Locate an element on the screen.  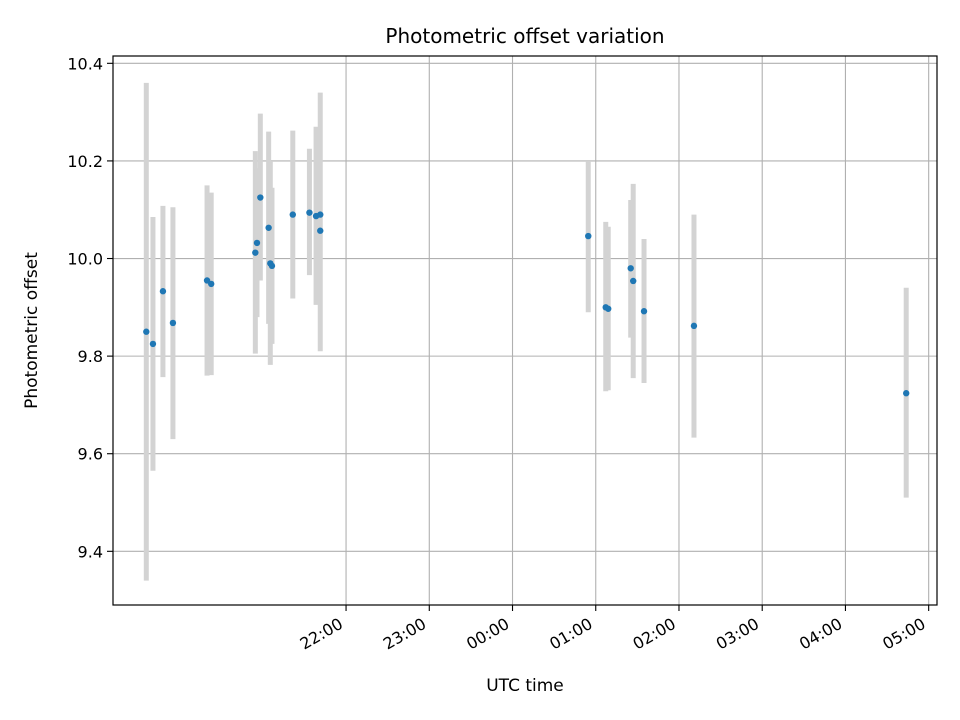
y-tick-label: 9.6 is located at coordinates (90, 454).